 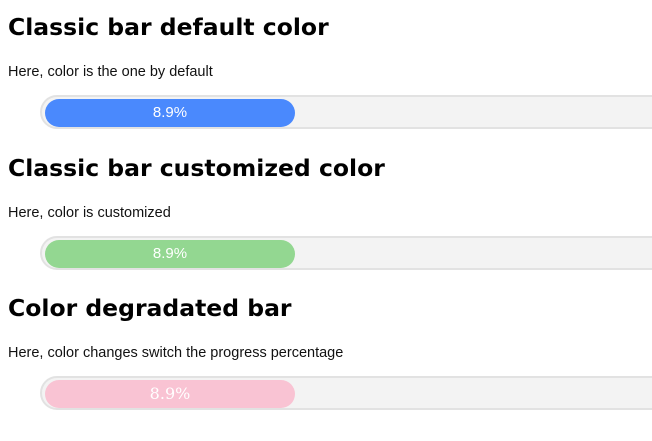 I want to click on section-title: Color degradated bar, so click(x=150, y=308).